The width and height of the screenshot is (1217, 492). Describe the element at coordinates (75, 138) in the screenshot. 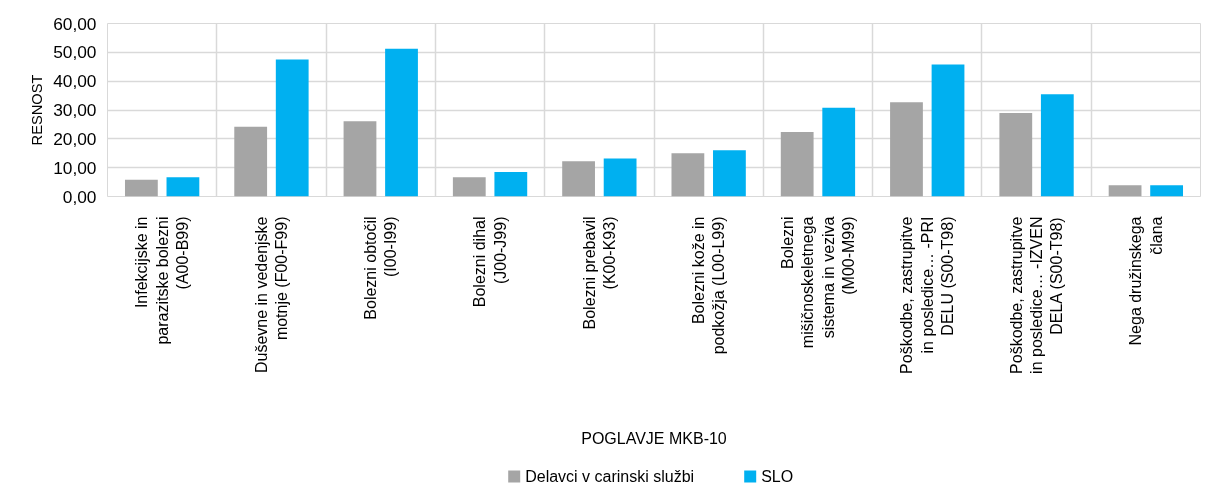

I see `y-tick-label: 20,00` at that location.